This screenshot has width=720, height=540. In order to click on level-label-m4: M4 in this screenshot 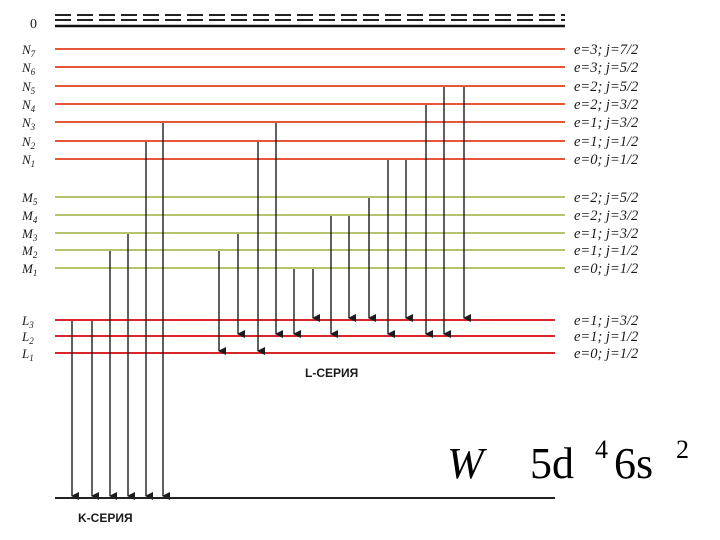, I will do `click(29, 216)`.